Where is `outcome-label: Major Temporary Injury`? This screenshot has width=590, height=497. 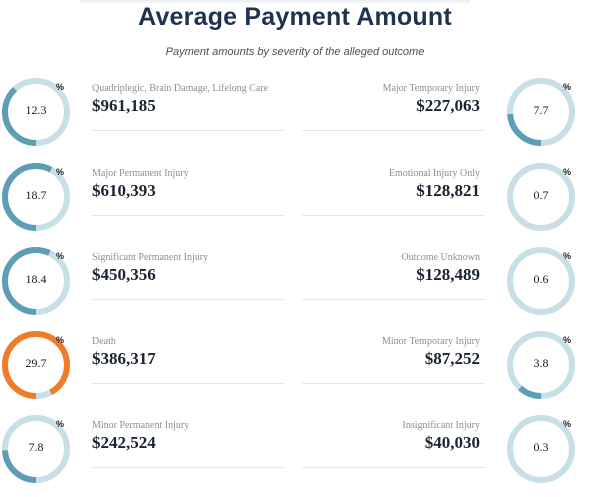 outcome-label: Major Temporary Injury is located at coordinates (431, 88).